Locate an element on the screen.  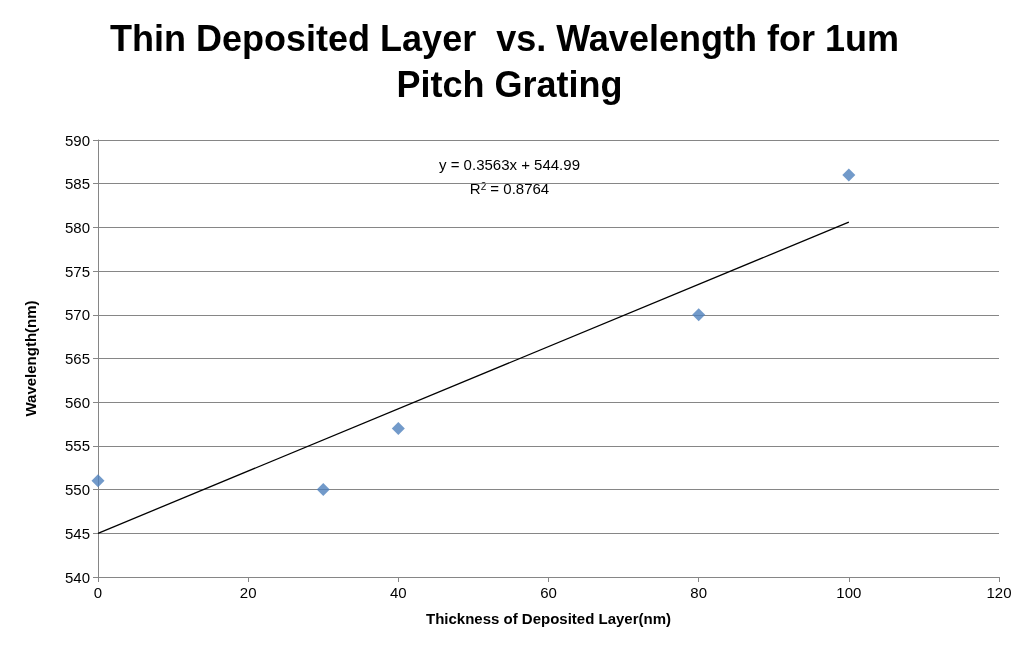
y-tick-label: 570 is located at coordinates (77, 315).